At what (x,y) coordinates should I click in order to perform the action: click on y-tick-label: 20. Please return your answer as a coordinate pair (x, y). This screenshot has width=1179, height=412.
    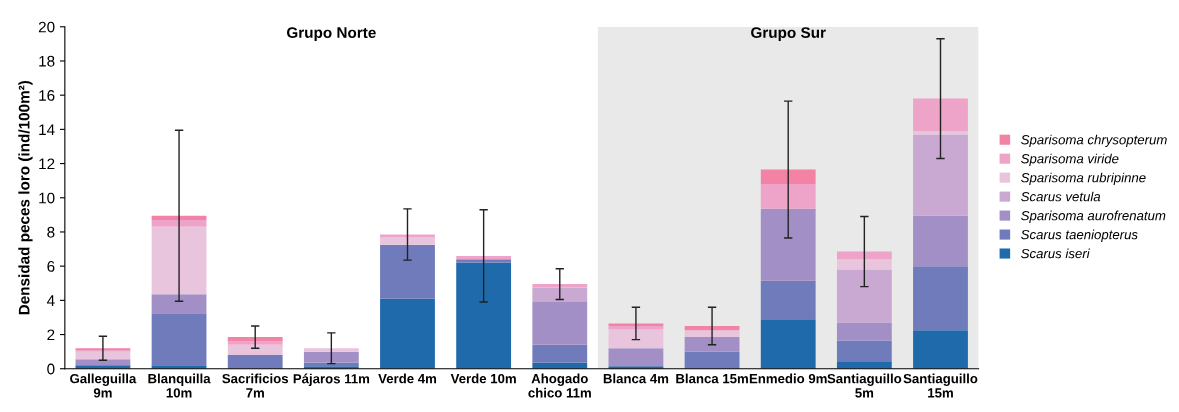
    Looking at the image, I should click on (46, 27).